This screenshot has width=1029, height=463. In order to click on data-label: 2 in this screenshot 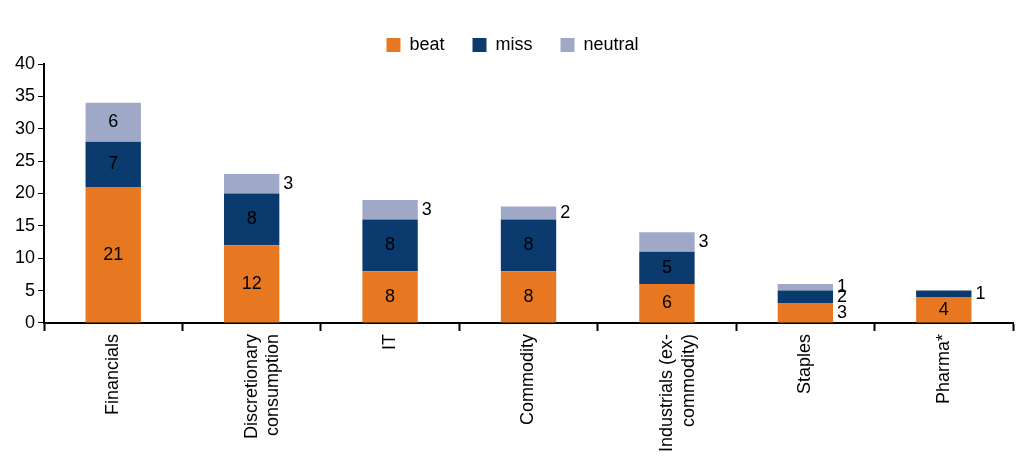, I will do `click(565, 211)`.